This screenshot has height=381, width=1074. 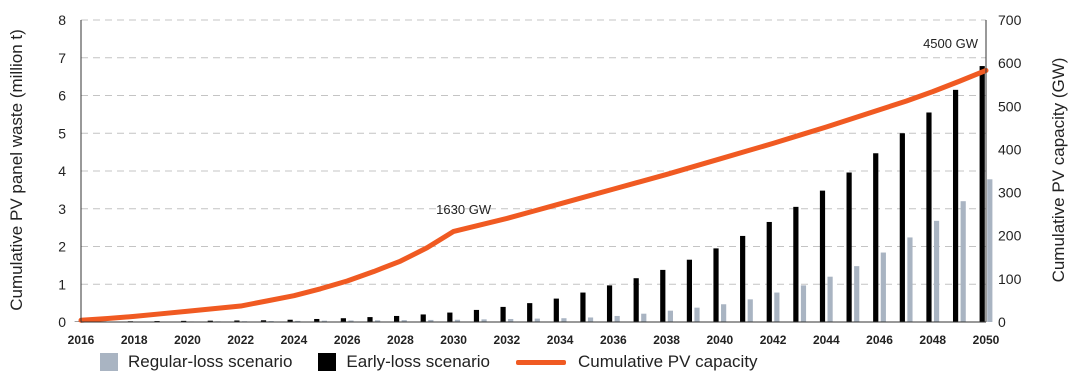 I want to click on y-left-tick-label: 1, so click(x=62, y=284).